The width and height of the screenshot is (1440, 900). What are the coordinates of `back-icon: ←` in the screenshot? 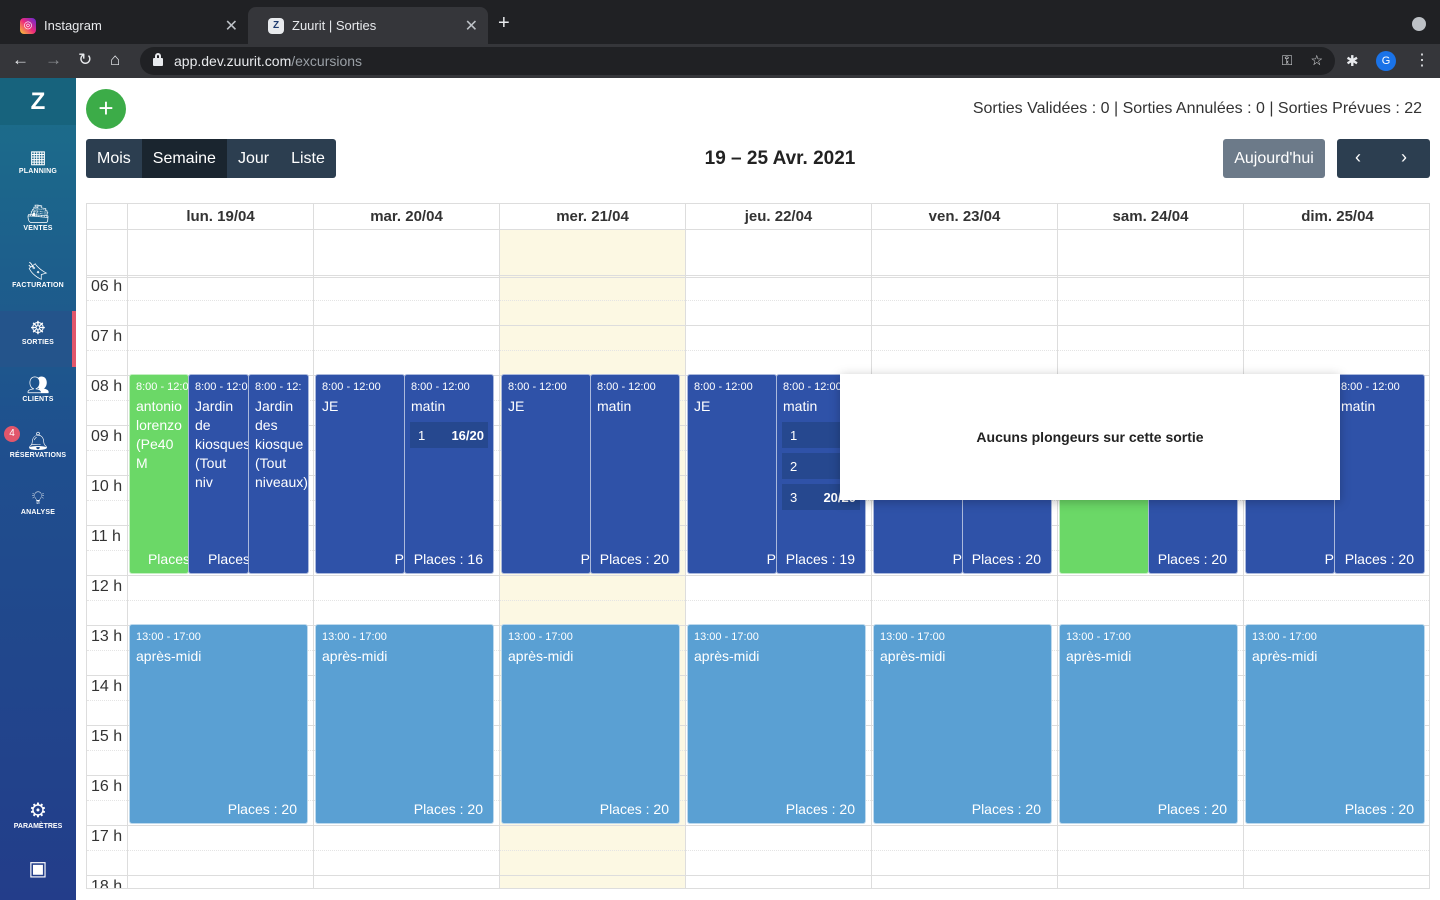 It's located at (20, 59).